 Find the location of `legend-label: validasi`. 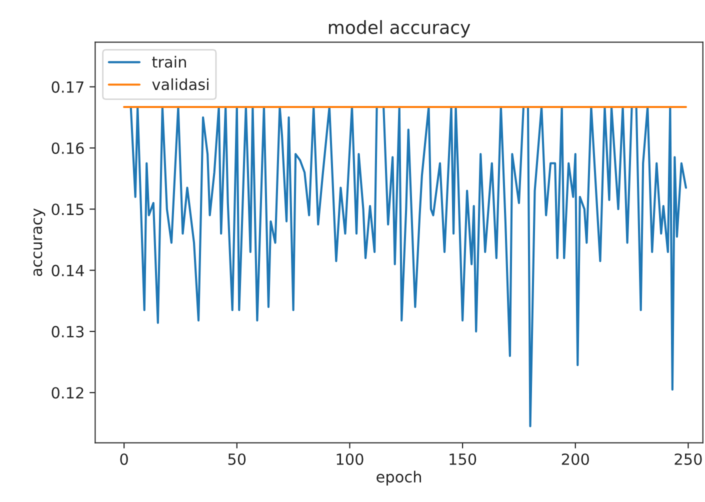

legend-label: validasi is located at coordinates (180, 84).